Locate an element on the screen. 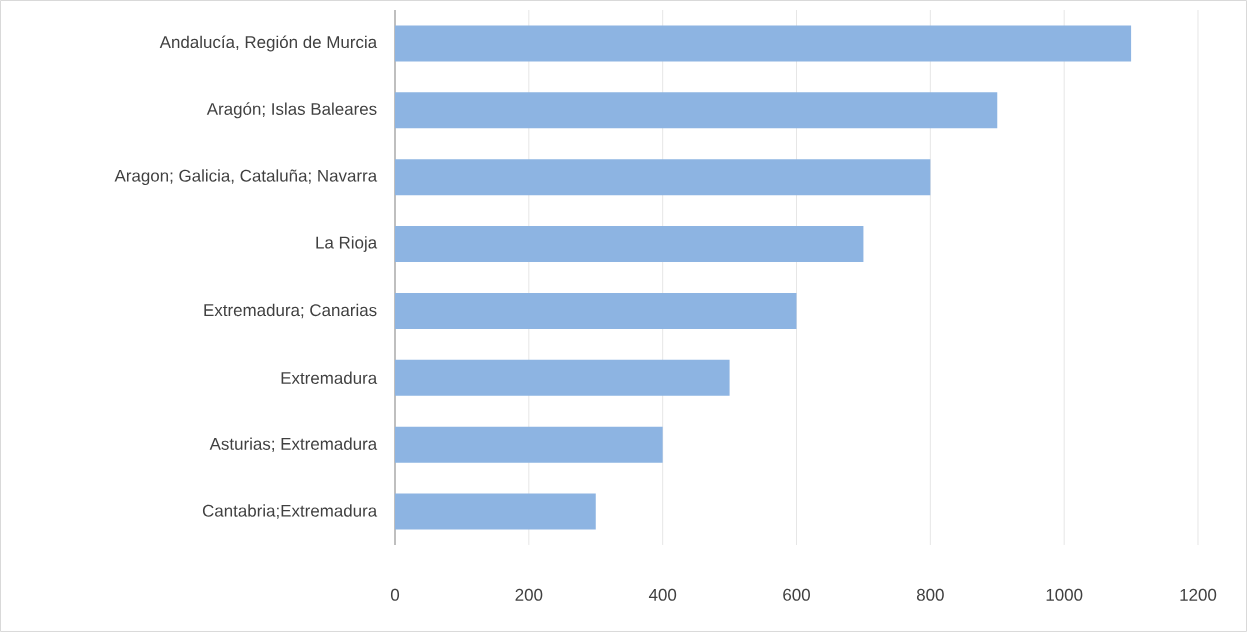 The width and height of the screenshot is (1247, 632). x-tick-label: 1200 is located at coordinates (1198, 594).